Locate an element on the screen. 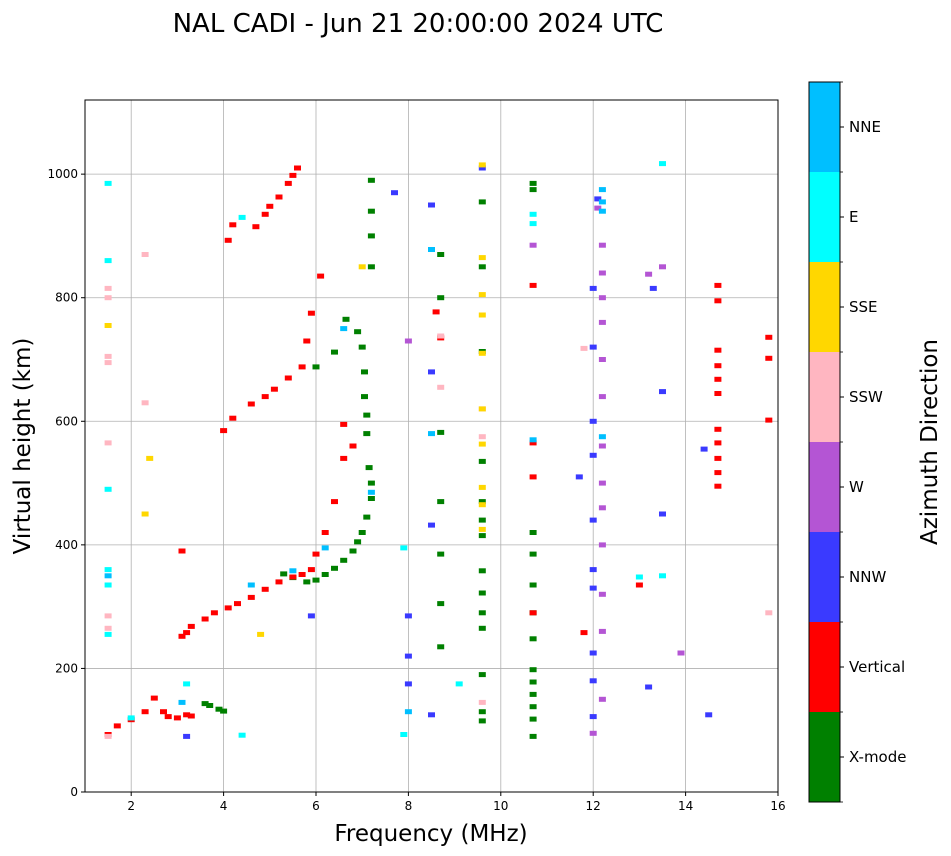  y-tick-label: 600 is located at coordinates (66, 421).